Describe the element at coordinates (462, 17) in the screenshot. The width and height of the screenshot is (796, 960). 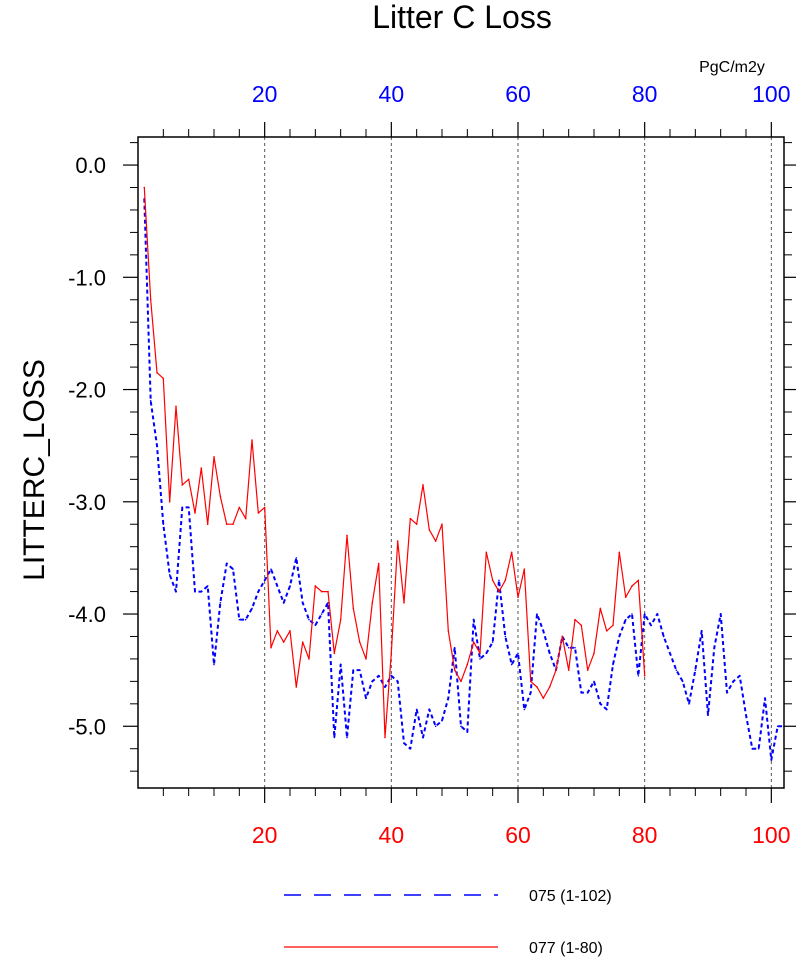
I see `chart-title: Litter C Loss` at that location.